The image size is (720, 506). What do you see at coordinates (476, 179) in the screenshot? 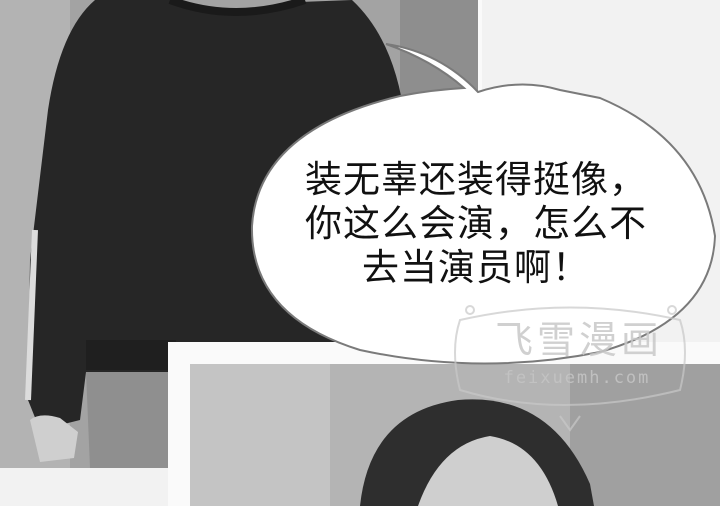
I see `dialogue-line-1: 装无辜还装得挺像，` at bounding box center [476, 179].